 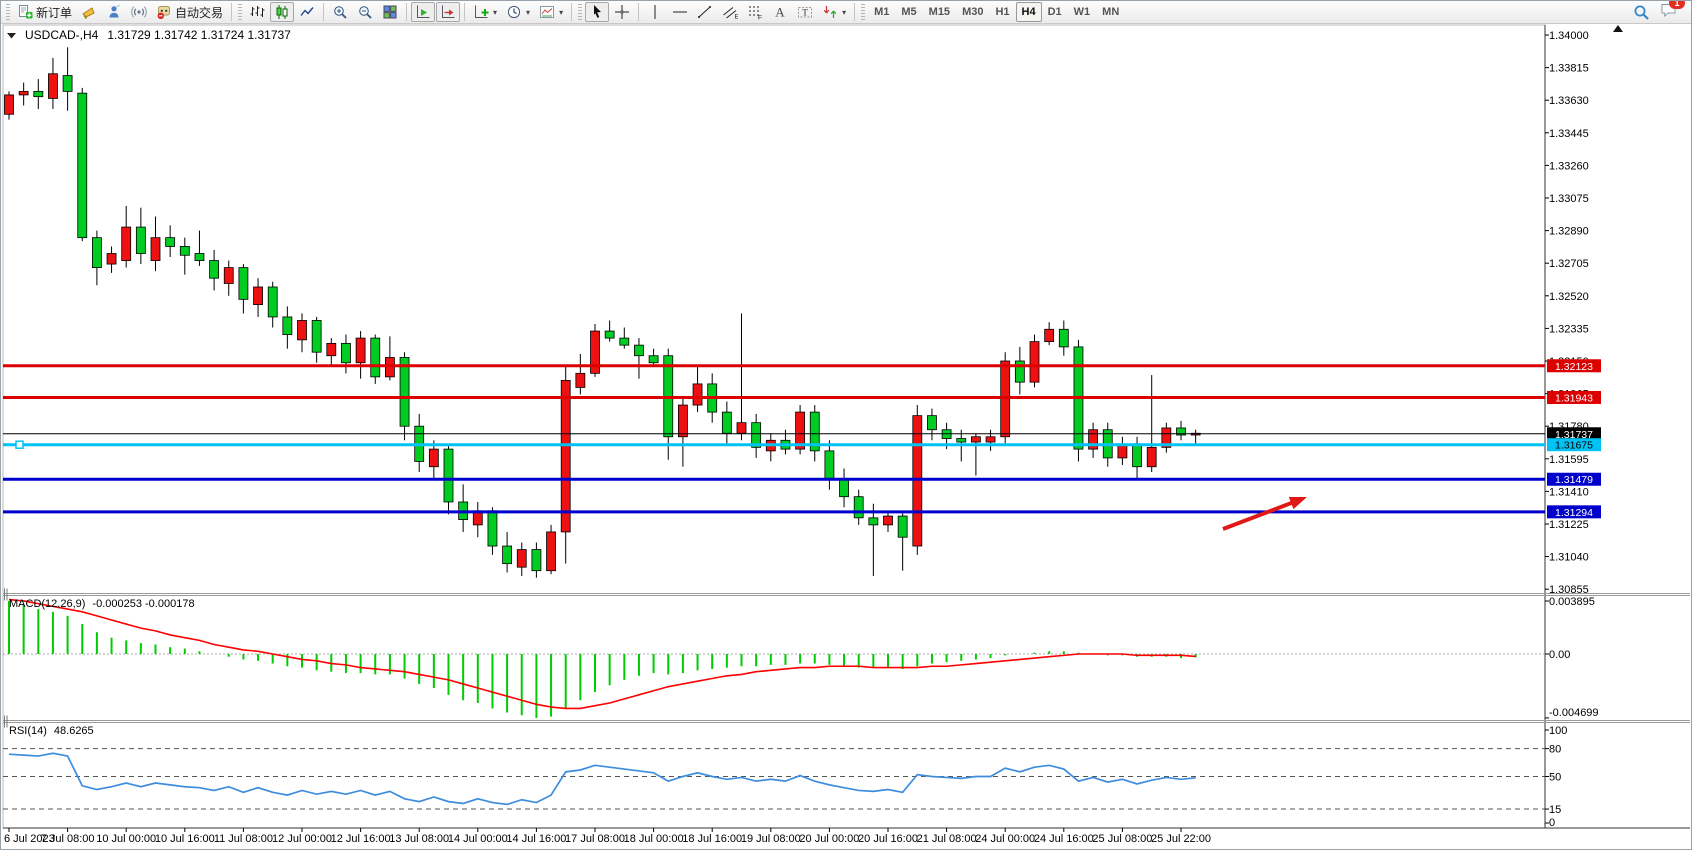 I want to click on timeframe-m1-button: M1, so click(x=881, y=12).